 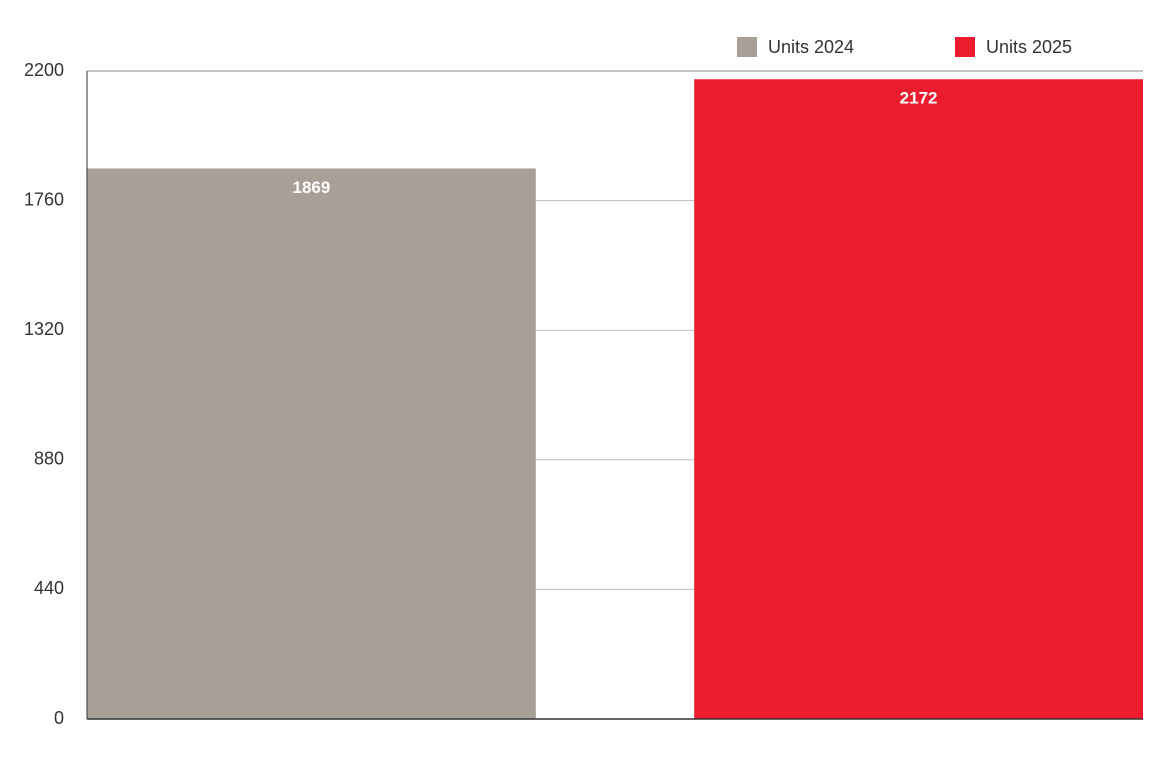 I want to click on y-tick-label: 2200, so click(x=44, y=70).